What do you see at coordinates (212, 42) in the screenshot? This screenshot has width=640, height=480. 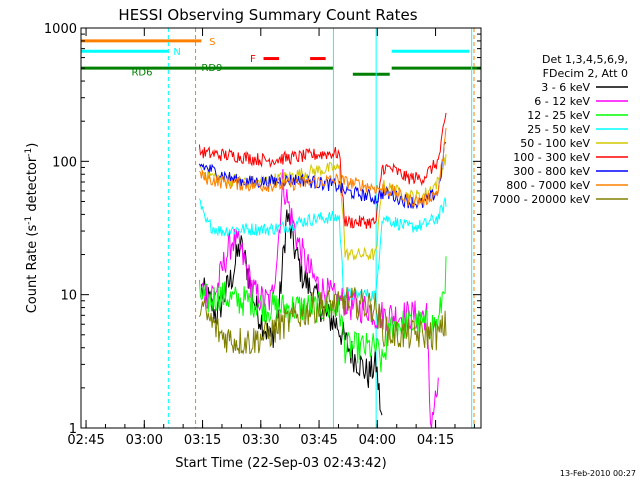 I see `flag-label-s: S` at bounding box center [212, 42].